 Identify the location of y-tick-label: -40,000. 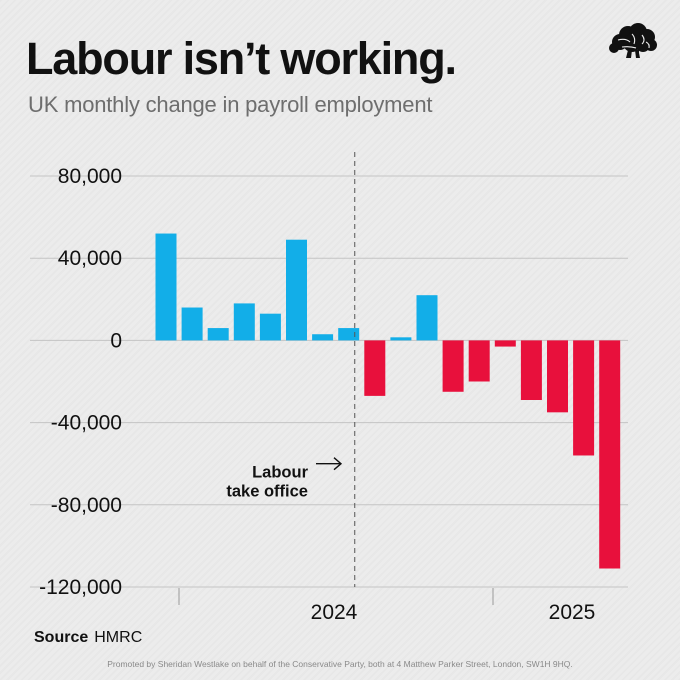
(86, 423).